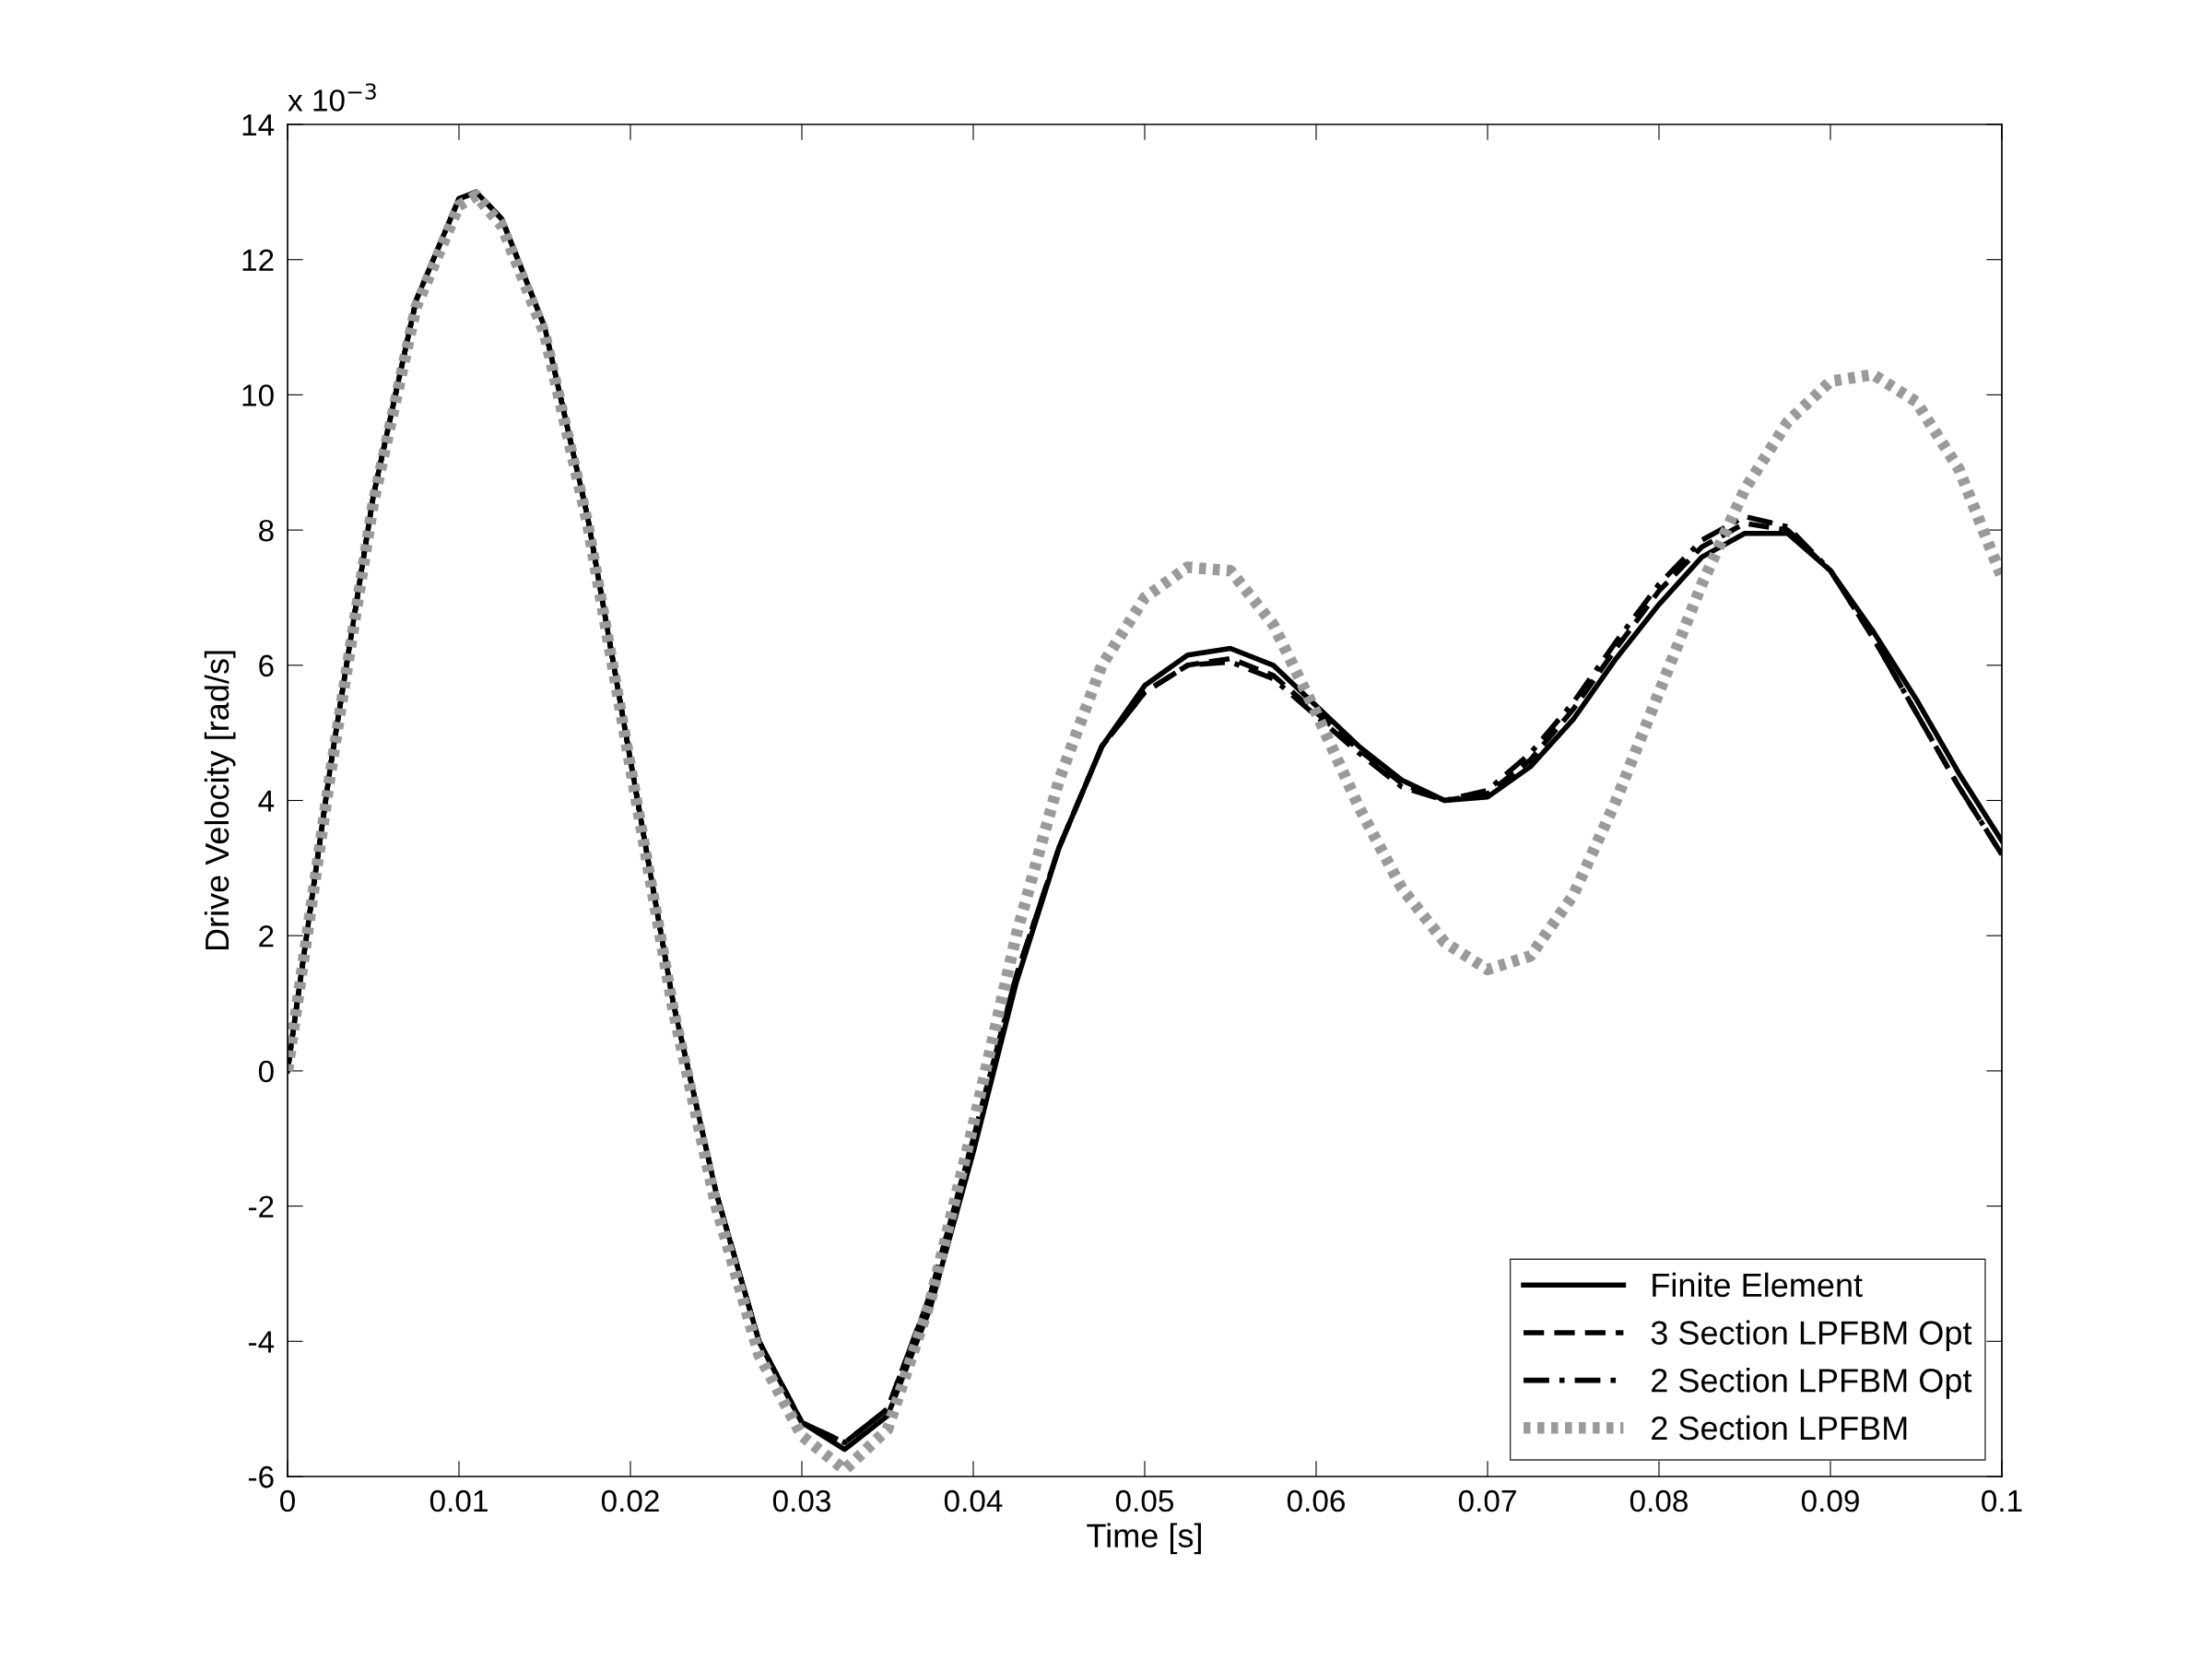  I want to click on x-tick-label: 0.04, so click(973, 1500).